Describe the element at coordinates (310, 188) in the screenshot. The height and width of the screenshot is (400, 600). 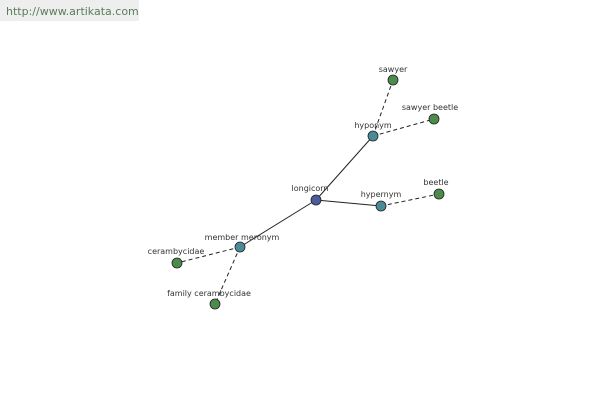
I see `node-label: longicorn` at that location.